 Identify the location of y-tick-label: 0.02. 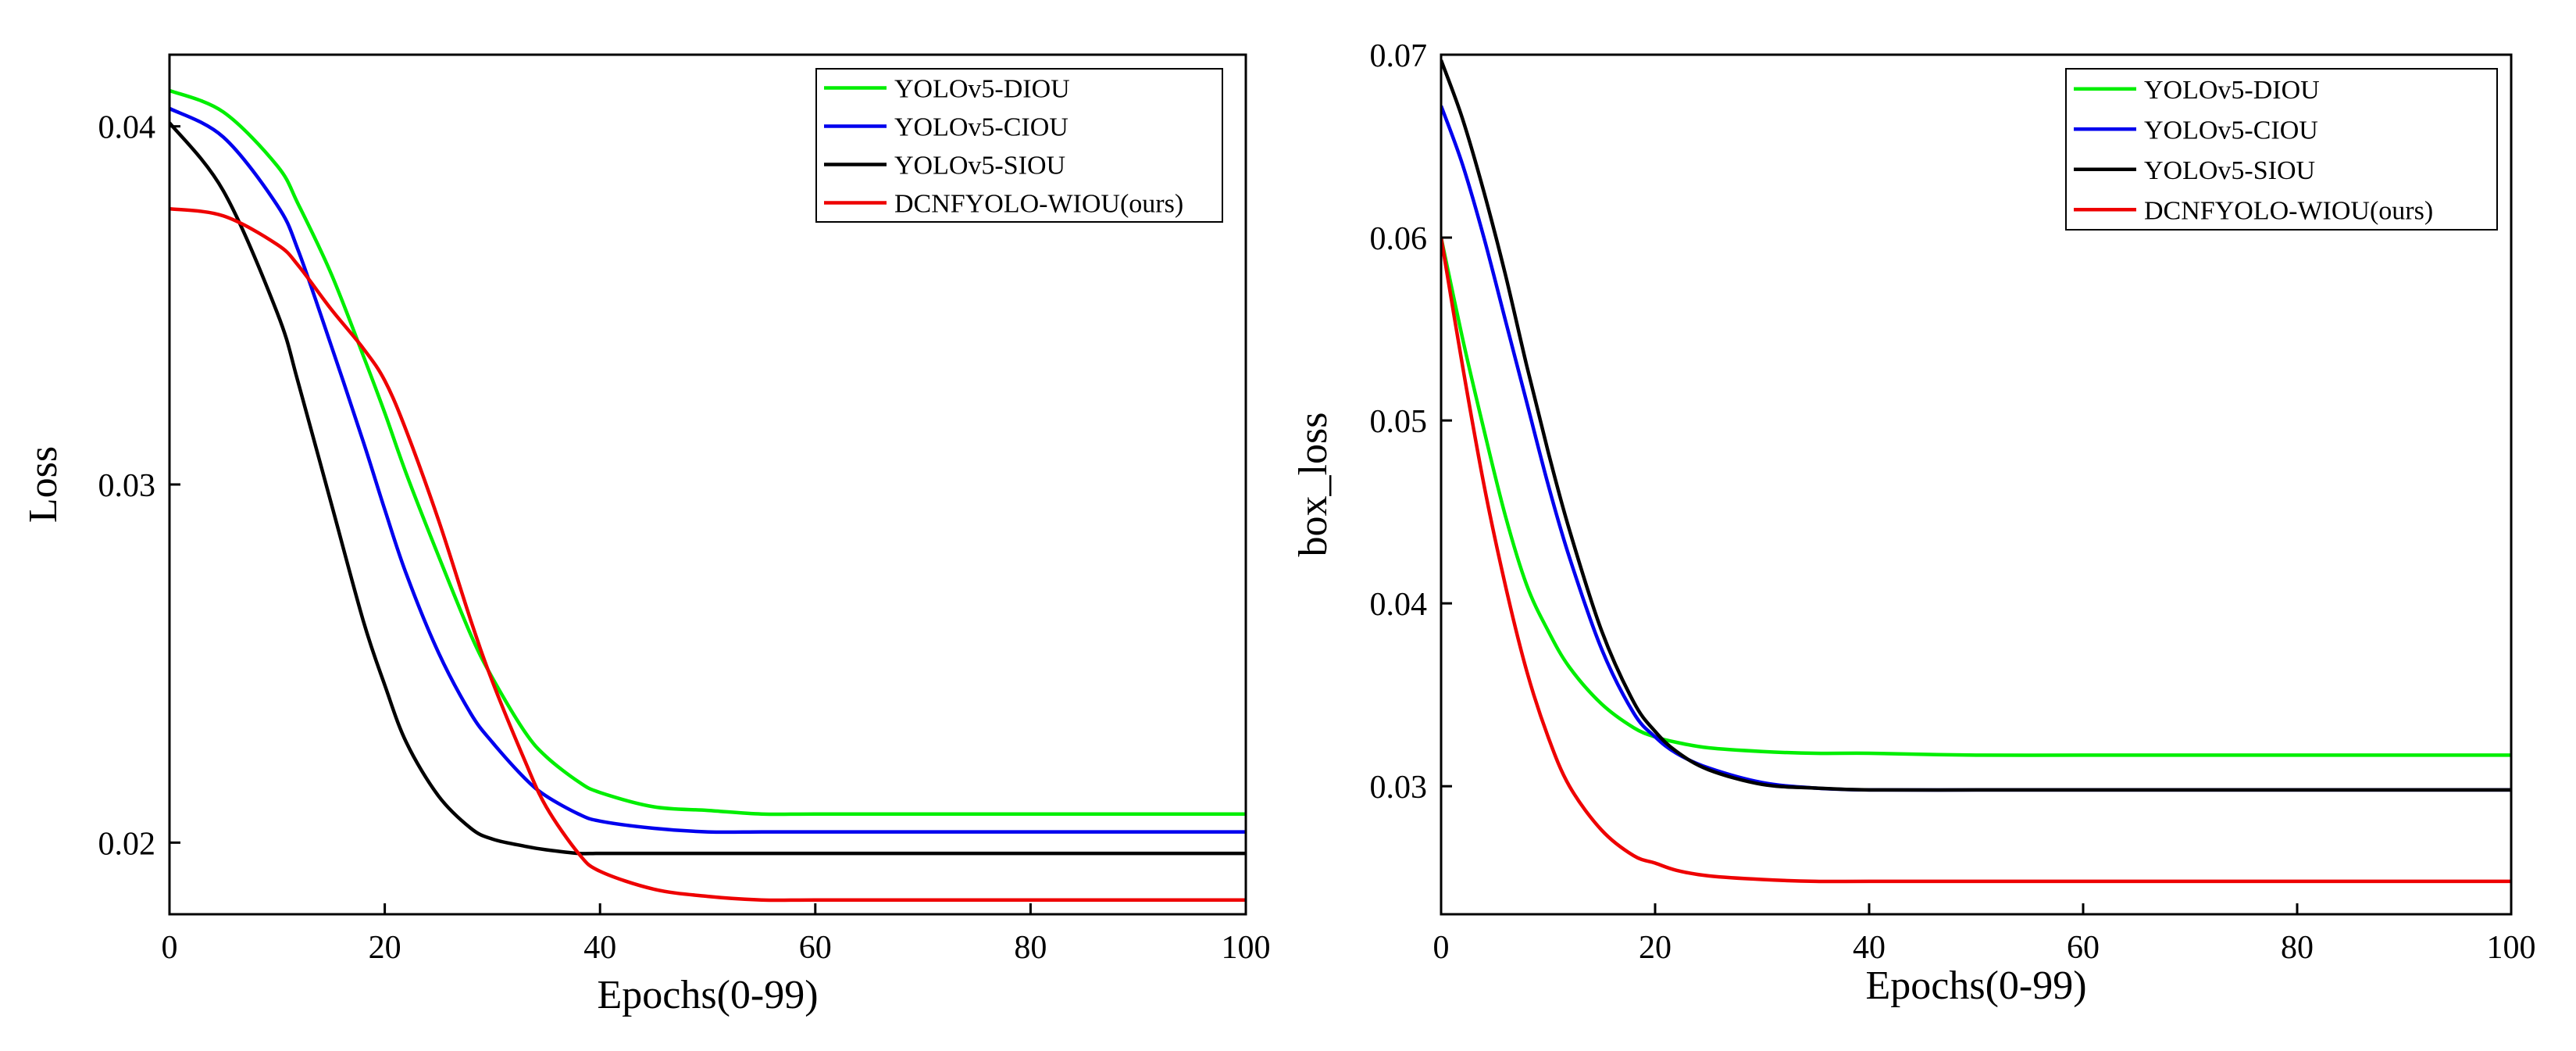
(127, 844).